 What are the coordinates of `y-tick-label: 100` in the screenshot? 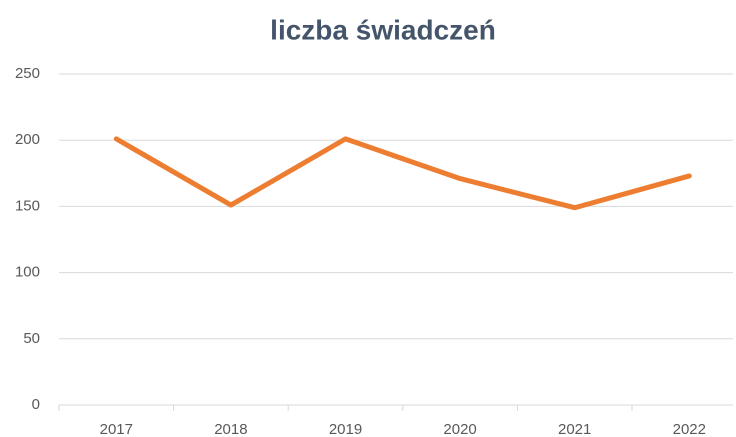 It's located at (27, 272).